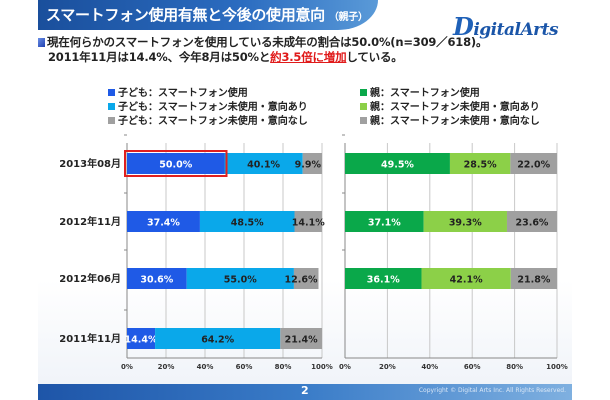 This screenshot has width=610, height=400. I want to click on legend-item: 子ども：スマートフォン使用, so click(208, 94).